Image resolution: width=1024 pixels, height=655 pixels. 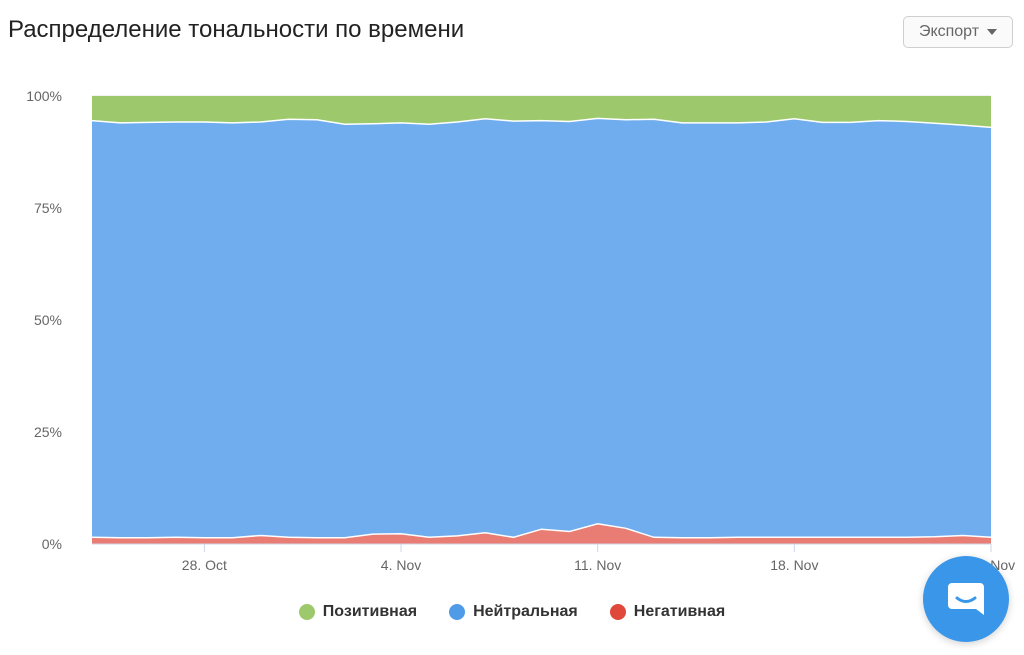 I want to click on page-title: Распределение тональности по времени, so click(x=236, y=29).